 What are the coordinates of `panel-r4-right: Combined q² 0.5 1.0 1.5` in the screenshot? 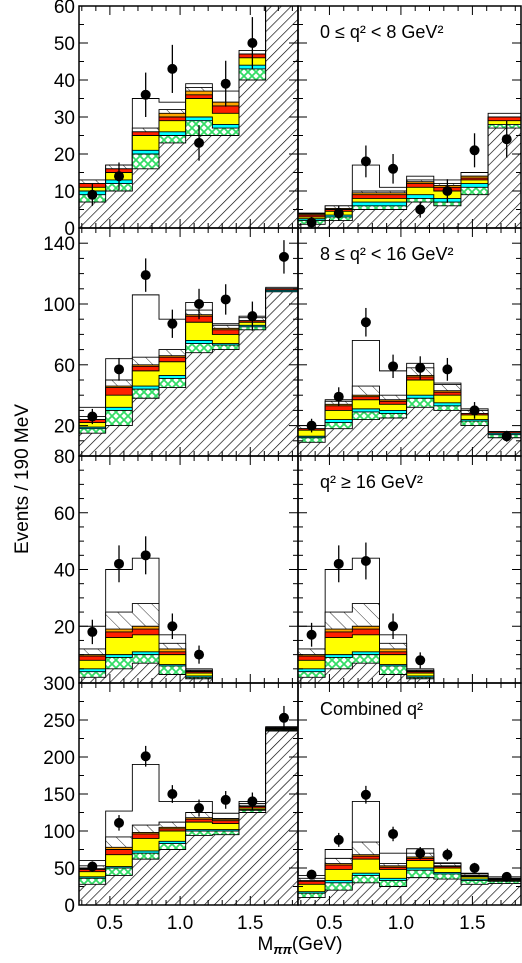 It's located at (409, 808).